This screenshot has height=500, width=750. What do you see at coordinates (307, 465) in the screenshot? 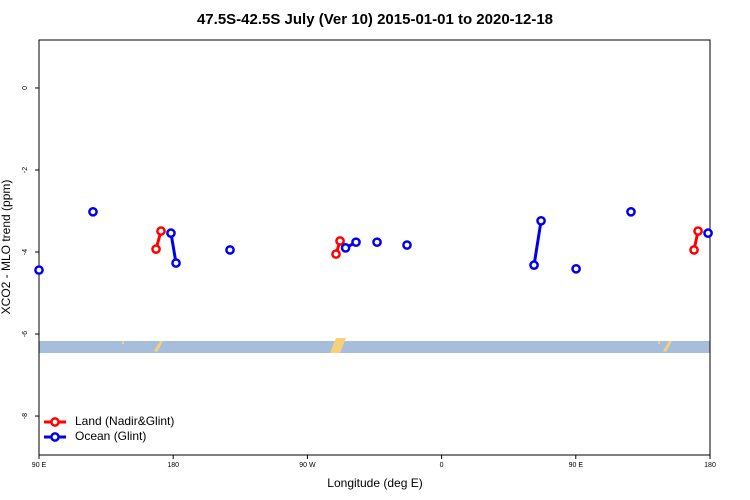
I see `x-tick-label: 90 W` at bounding box center [307, 465].